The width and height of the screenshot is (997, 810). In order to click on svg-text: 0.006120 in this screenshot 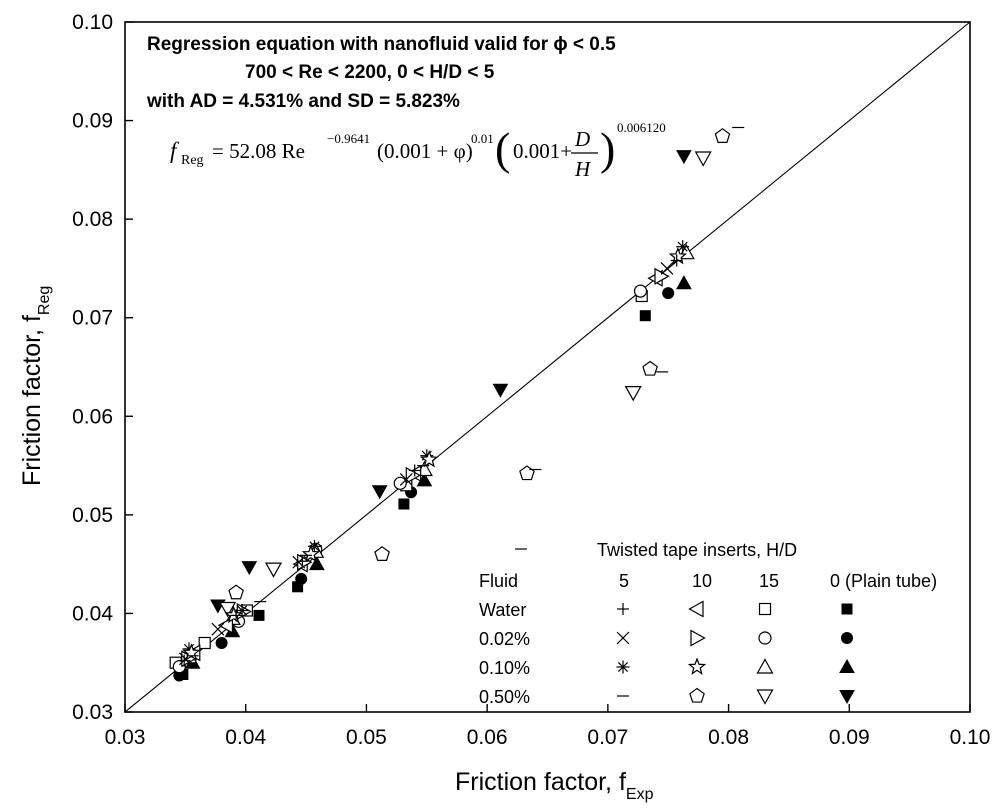, I will do `click(641, 127)`.